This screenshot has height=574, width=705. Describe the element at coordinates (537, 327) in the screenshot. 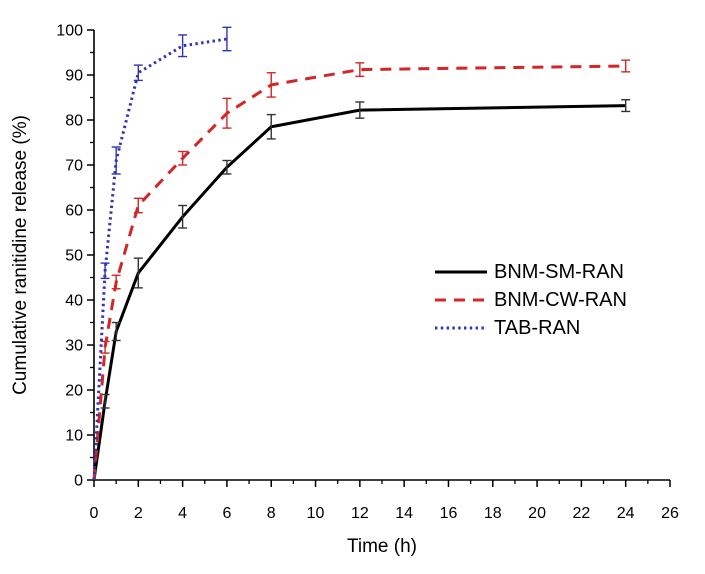

I see `legend-label-tab-ran: TAB-RAN` at that location.